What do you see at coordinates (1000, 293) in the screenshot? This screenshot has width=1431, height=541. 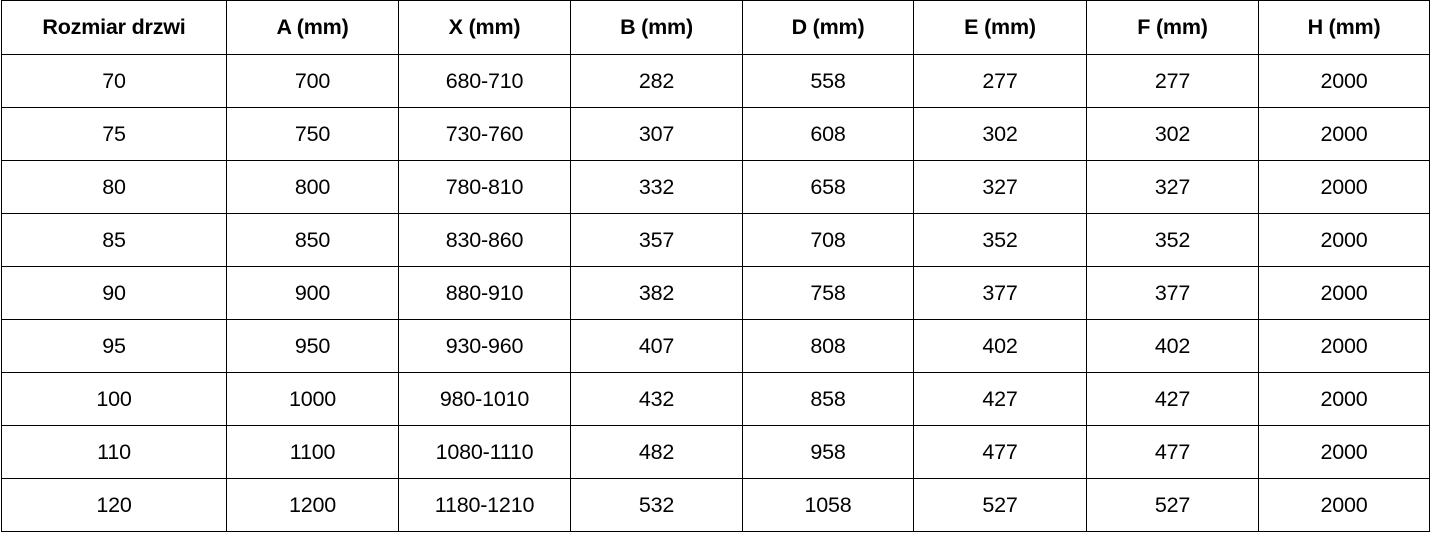 I see `cell-e: 377` at bounding box center [1000, 293].